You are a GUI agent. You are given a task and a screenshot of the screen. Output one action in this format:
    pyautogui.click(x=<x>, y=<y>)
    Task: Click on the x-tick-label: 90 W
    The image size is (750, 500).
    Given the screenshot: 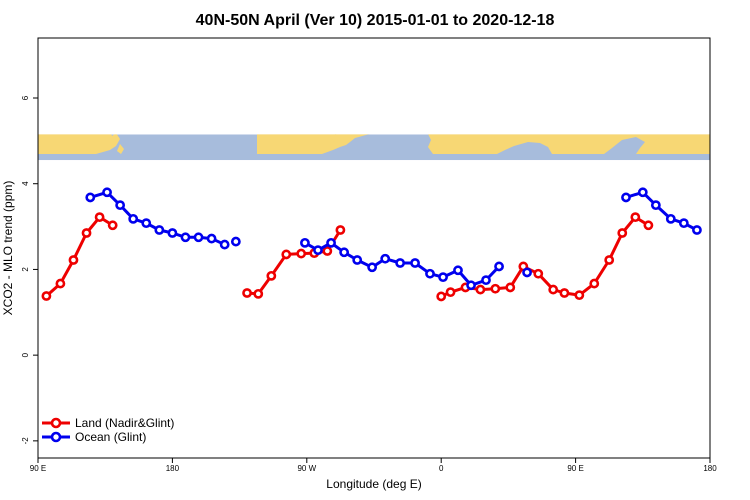 What is the action you would take?
    pyautogui.click(x=306, y=468)
    